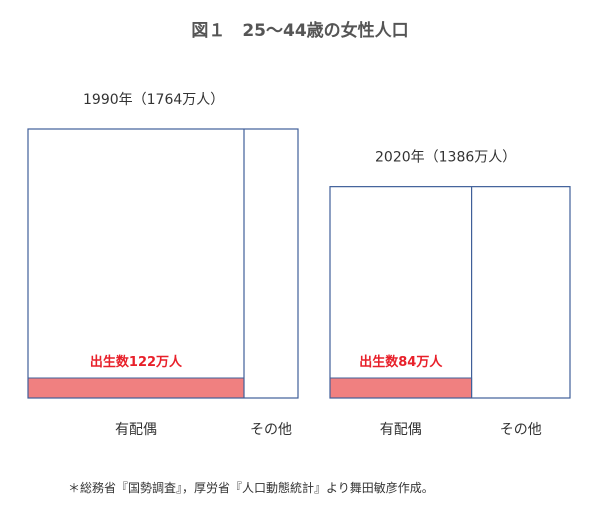  I want to click on births-bar-1990, so click(136, 388).